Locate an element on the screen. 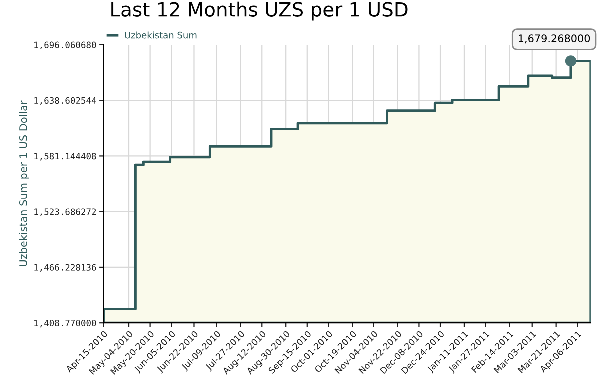 The image size is (603, 381). y-tick-label: 1,408.770000 is located at coordinates (65, 324).